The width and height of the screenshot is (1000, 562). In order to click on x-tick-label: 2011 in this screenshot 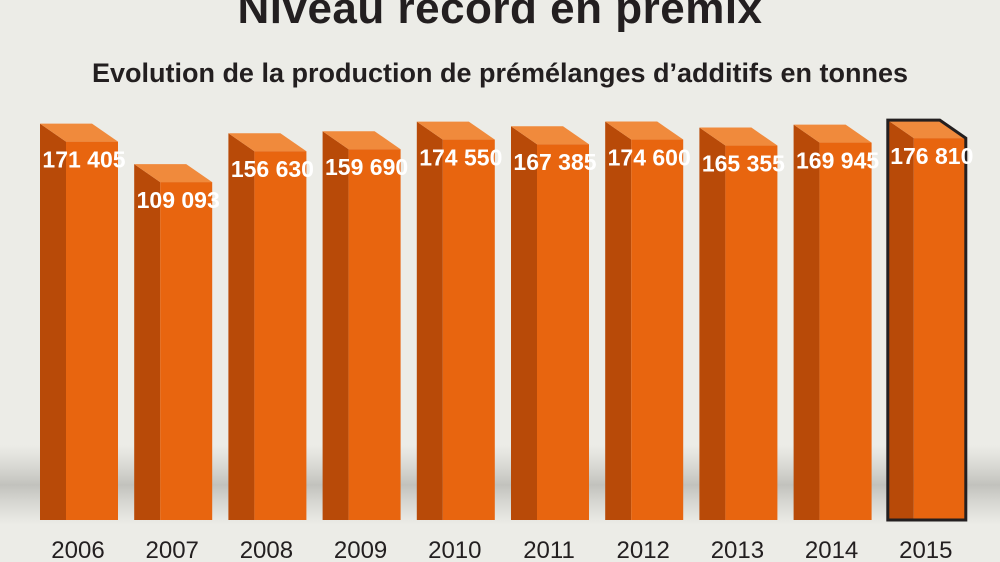, I will do `click(549, 549)`.